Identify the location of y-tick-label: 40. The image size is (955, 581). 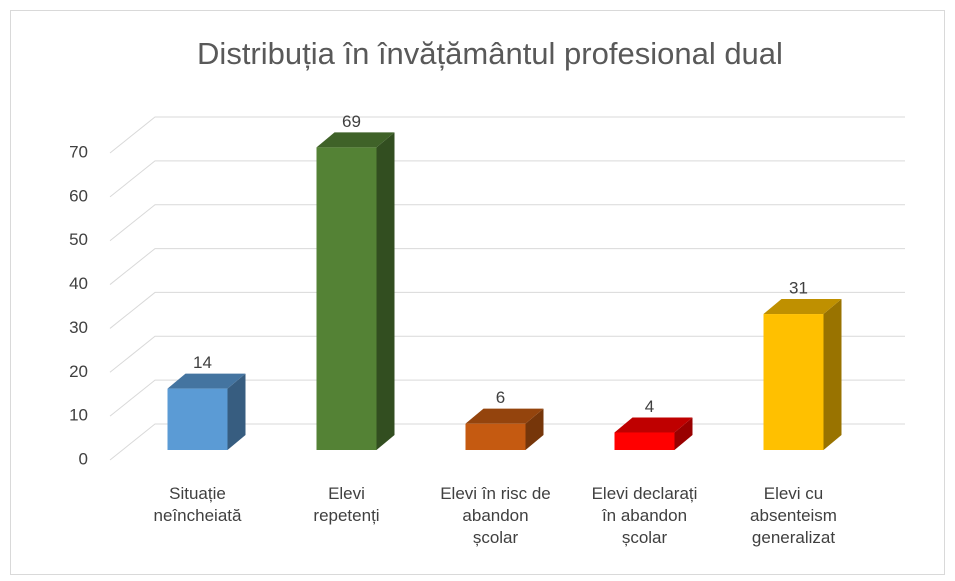
(78, 283).